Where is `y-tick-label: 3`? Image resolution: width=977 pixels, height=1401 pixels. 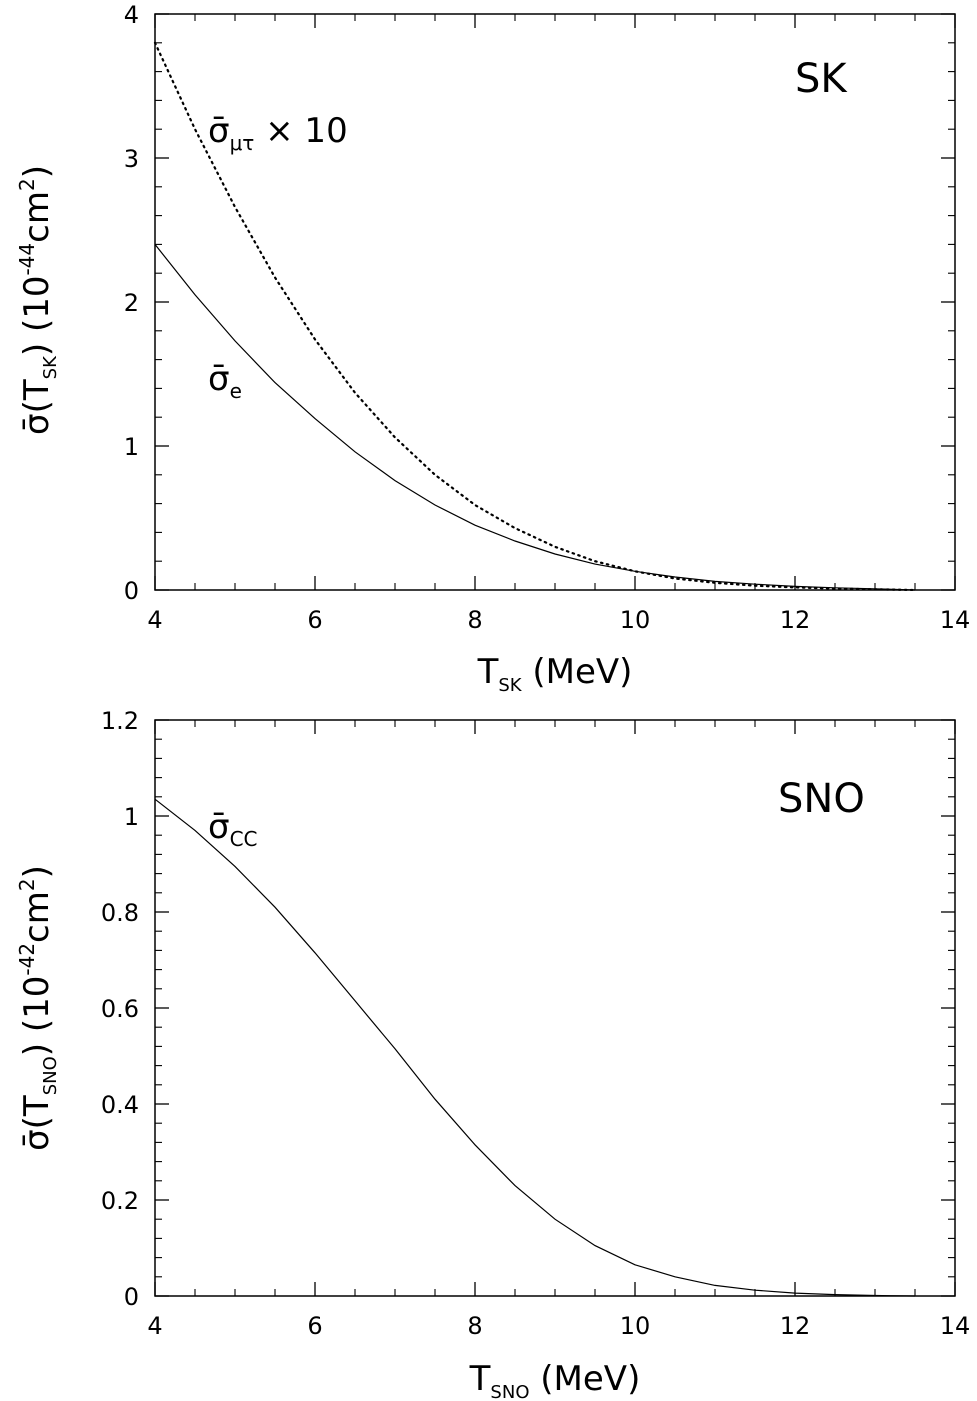 y-tick-label: 3 is located at coordinates (131, 159).